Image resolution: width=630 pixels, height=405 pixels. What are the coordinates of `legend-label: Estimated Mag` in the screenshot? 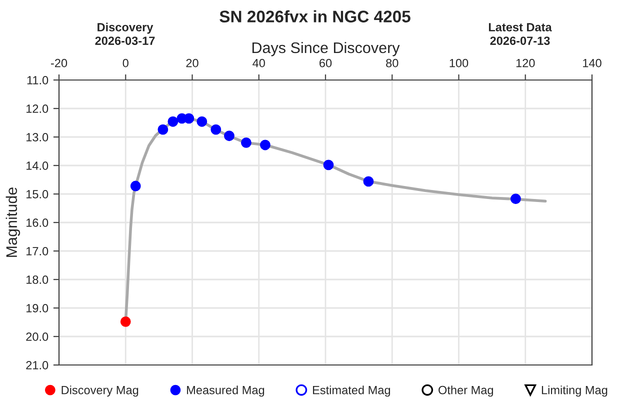 It's located at (351, 391).